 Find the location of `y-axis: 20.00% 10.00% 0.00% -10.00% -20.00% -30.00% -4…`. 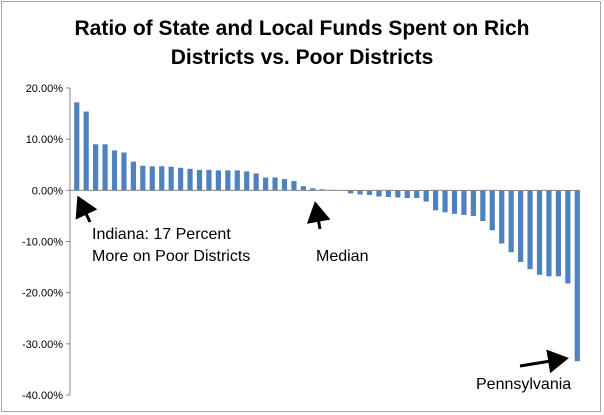

y-axis: 20.00% 10.00% 0.00% -10.00% -20.00% -30.00% -4… is located at coordinates (46, 242).